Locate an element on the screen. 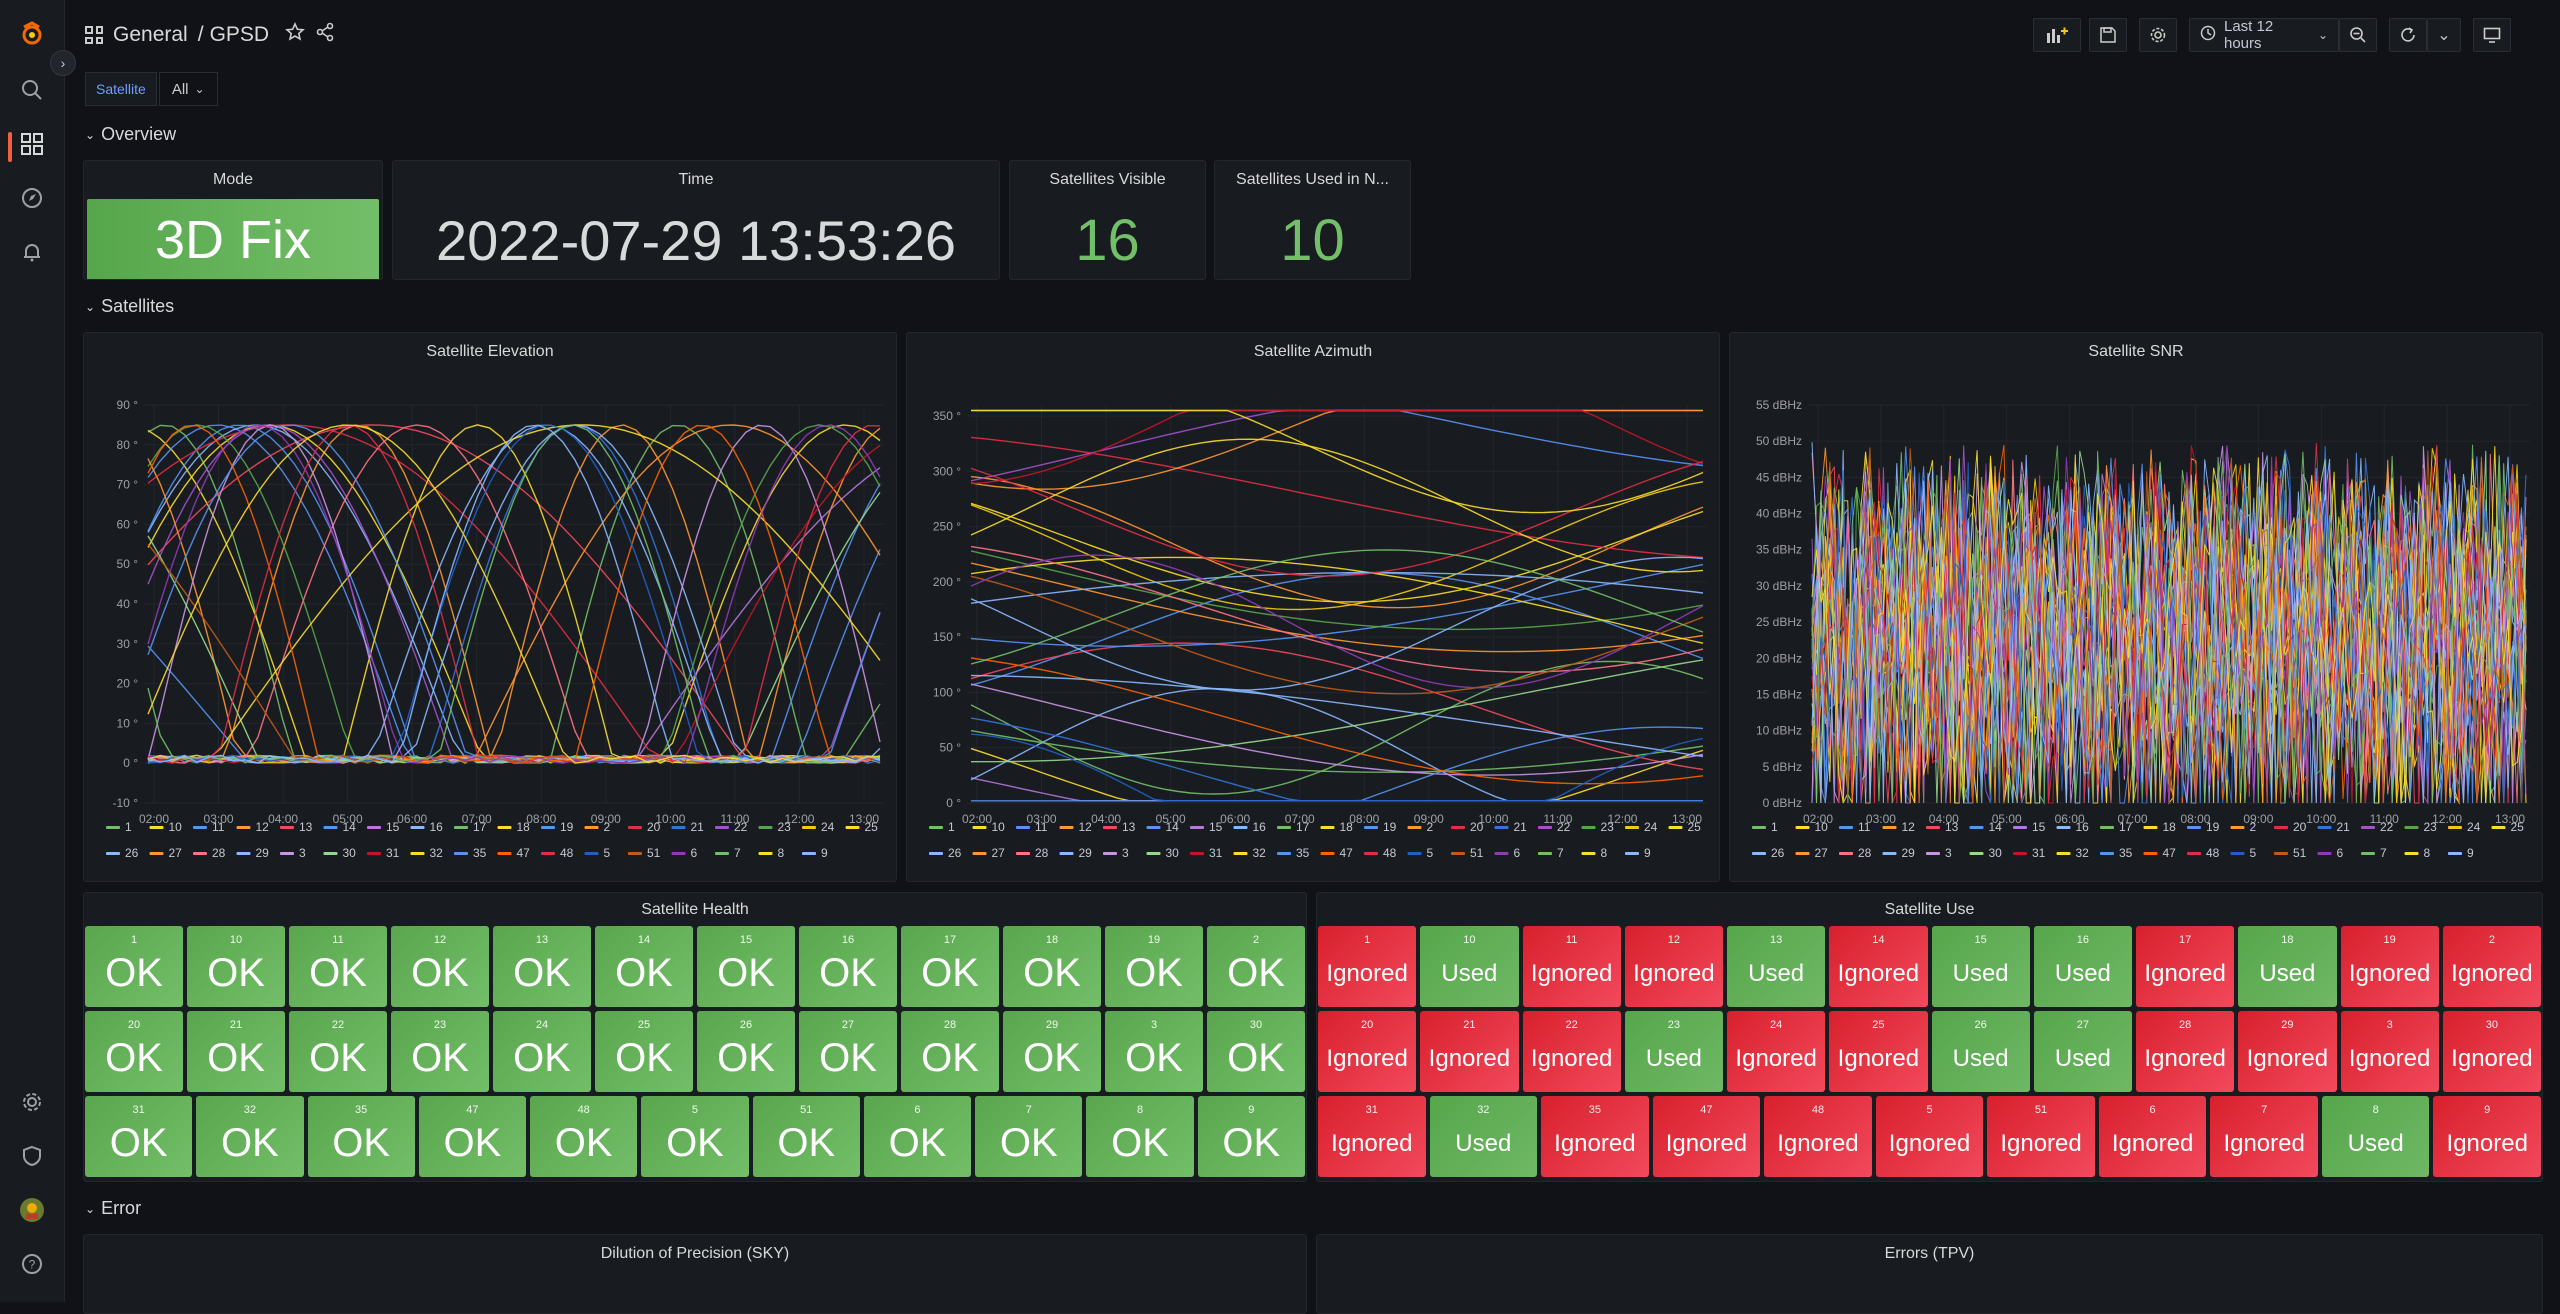  use-tile-9: 9 Ignored is located at coordinates (2487, 1136).